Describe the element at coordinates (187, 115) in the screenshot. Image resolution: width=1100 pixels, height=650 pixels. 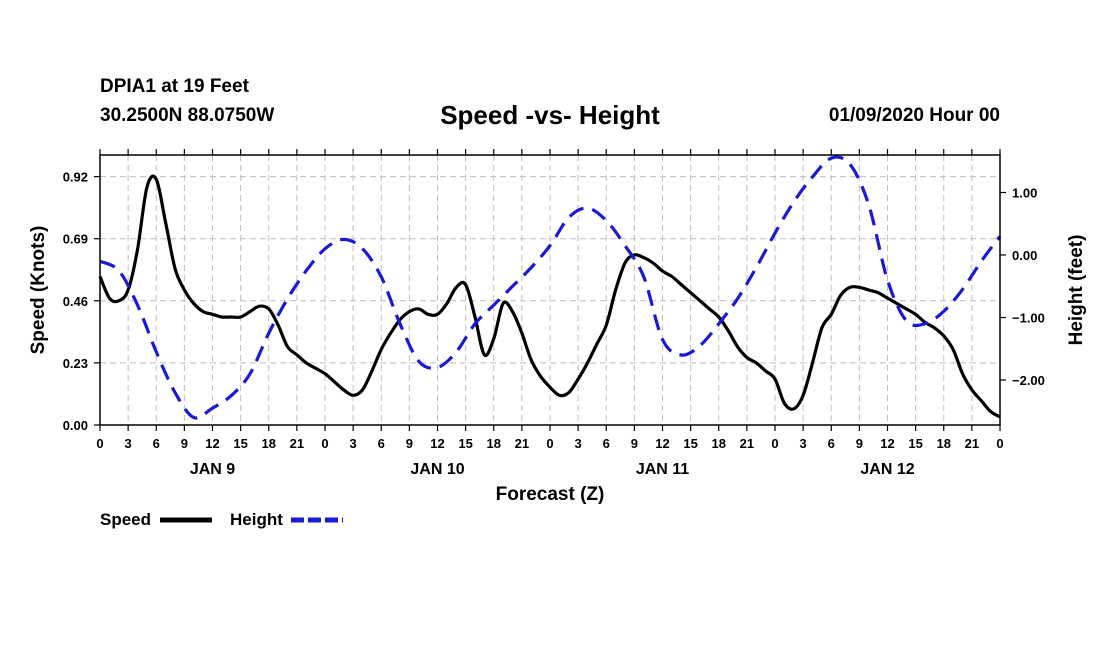
I see `coordinates-label: 30.2500N 88.0750W` at that location.